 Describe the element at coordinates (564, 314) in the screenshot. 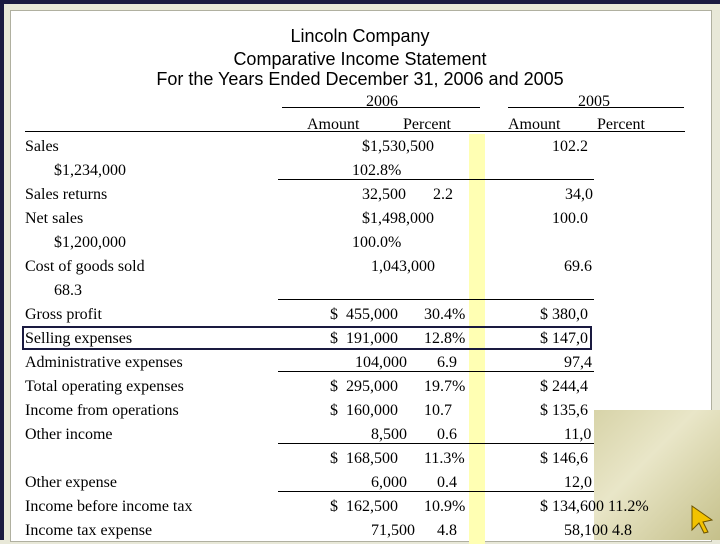

I see `gross-profit-amount-2005: $ 380,0` at that location.